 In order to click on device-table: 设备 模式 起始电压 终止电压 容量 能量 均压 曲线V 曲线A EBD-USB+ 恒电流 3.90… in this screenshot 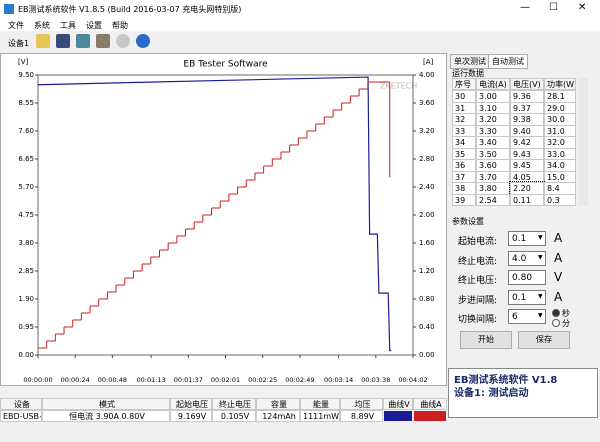, I will do `click(223, 411)`.